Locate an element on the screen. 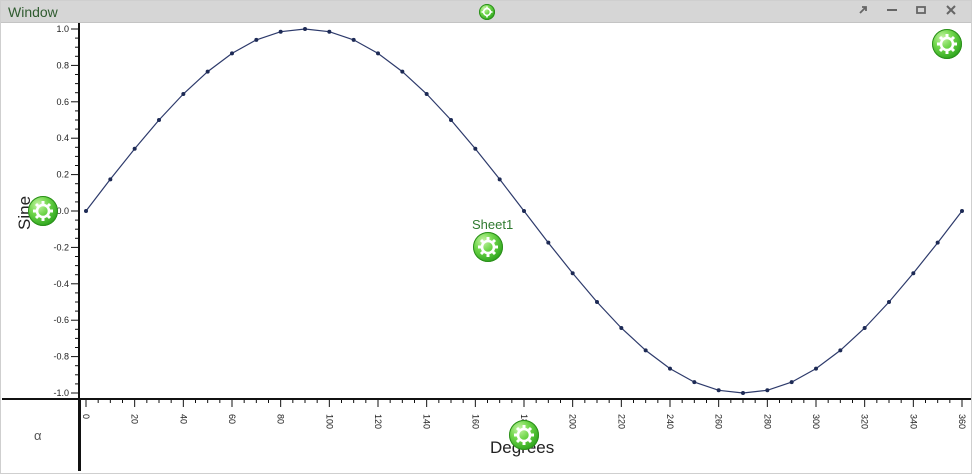 The height and width of the screenshot is (475, 972). x-tick-label: 160 is located at coordinates (475, 421).